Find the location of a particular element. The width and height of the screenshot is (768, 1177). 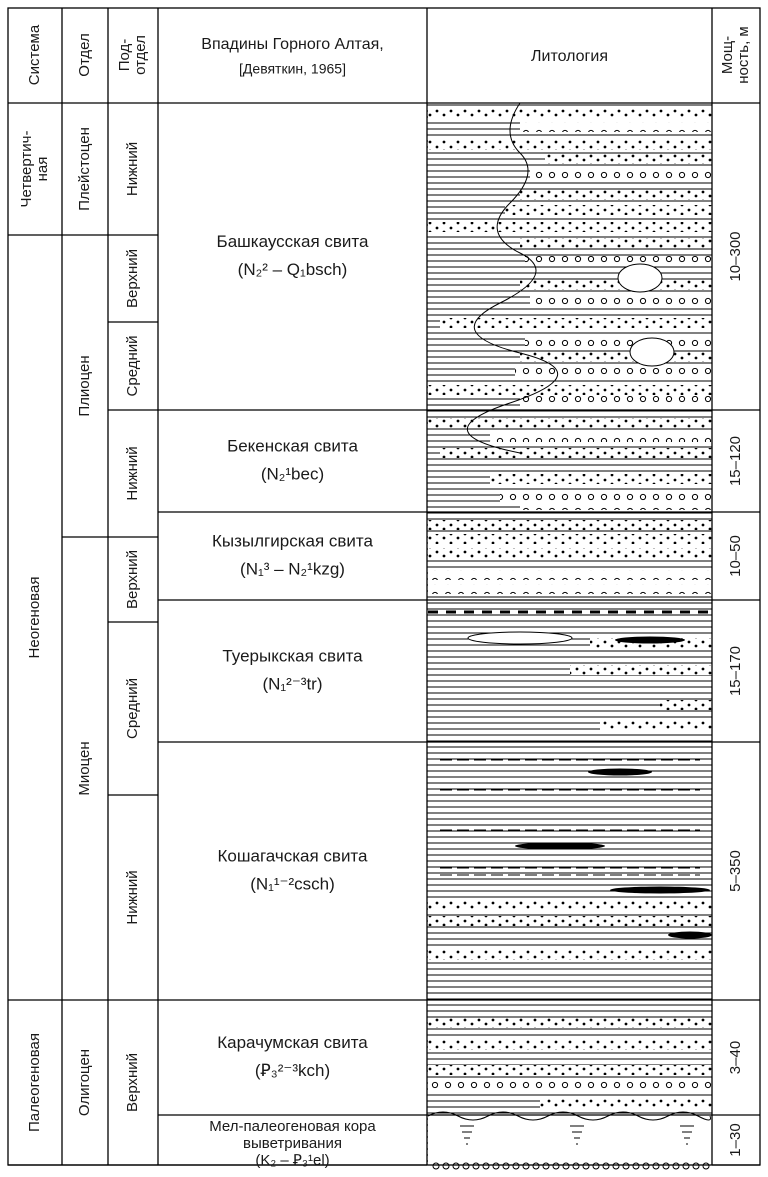

label: (N₂¹bec) is located at coordinates (292, 473).